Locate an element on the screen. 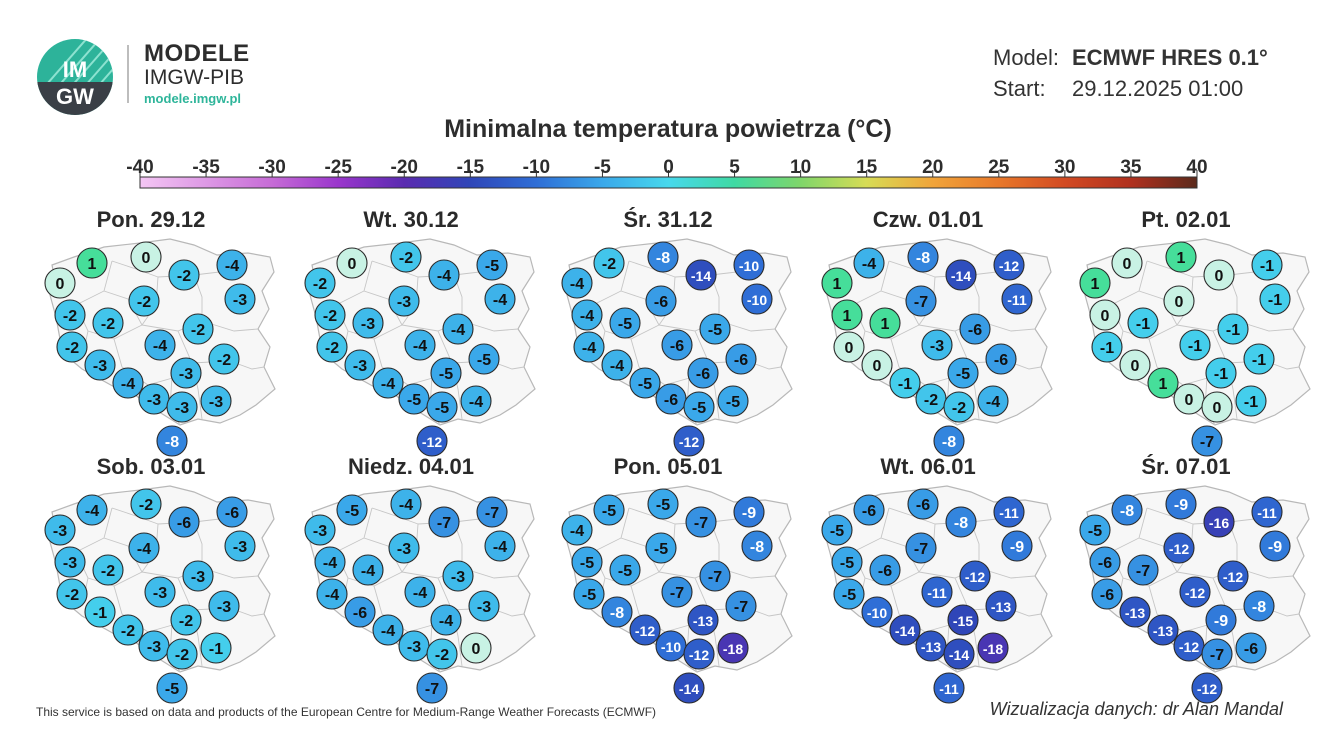 This screenshot has height=751, width=1336. panel-date-6: Sob. 03.01 is located at coordinates (151, 466).